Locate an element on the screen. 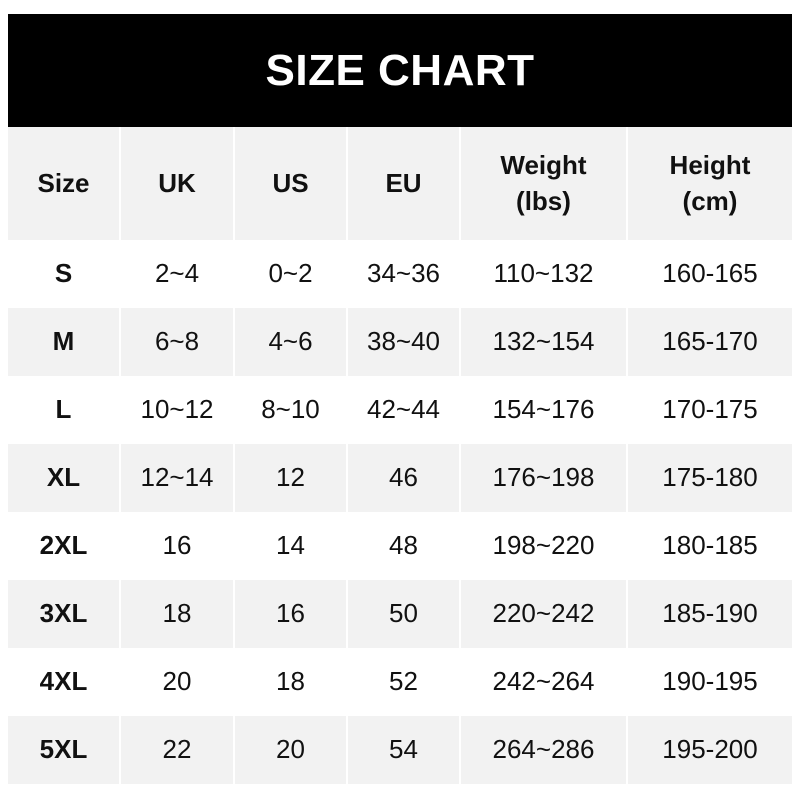 This screenshot has height=800, width=800. table-cell: 195-200 is located at coordinates (710, 750).